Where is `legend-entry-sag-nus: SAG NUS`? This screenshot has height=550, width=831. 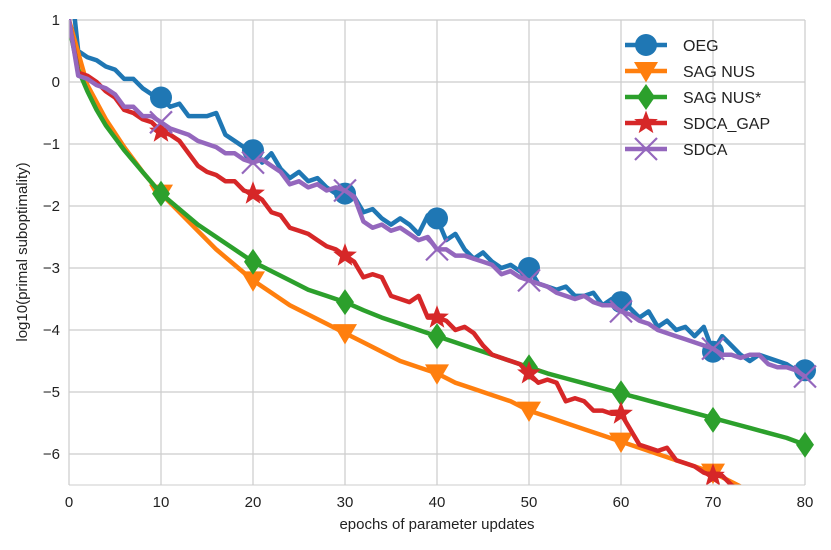
legend-entry-sag-nus: SAG NUS is located at coordinates (690, 72).